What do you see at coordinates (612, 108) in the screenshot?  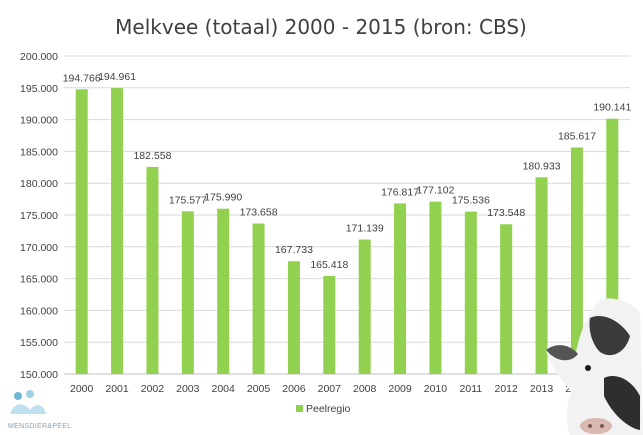 I see `data-label: 190.141` at bounding box center [612, 108].